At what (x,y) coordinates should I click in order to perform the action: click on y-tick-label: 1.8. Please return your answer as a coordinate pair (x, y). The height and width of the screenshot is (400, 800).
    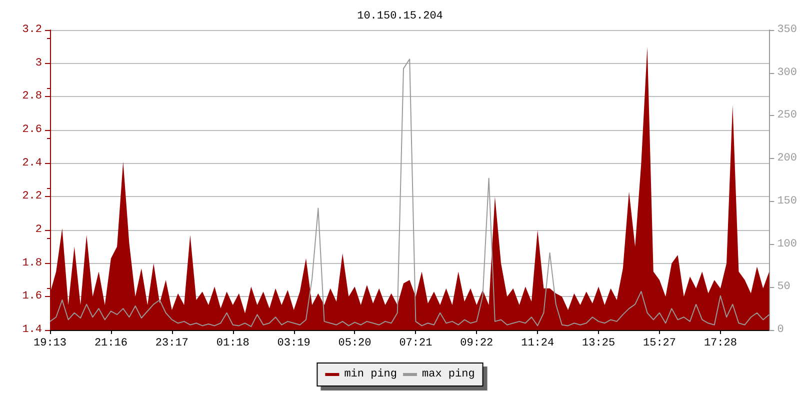
    Looking at the image, I should click on (32, 263).